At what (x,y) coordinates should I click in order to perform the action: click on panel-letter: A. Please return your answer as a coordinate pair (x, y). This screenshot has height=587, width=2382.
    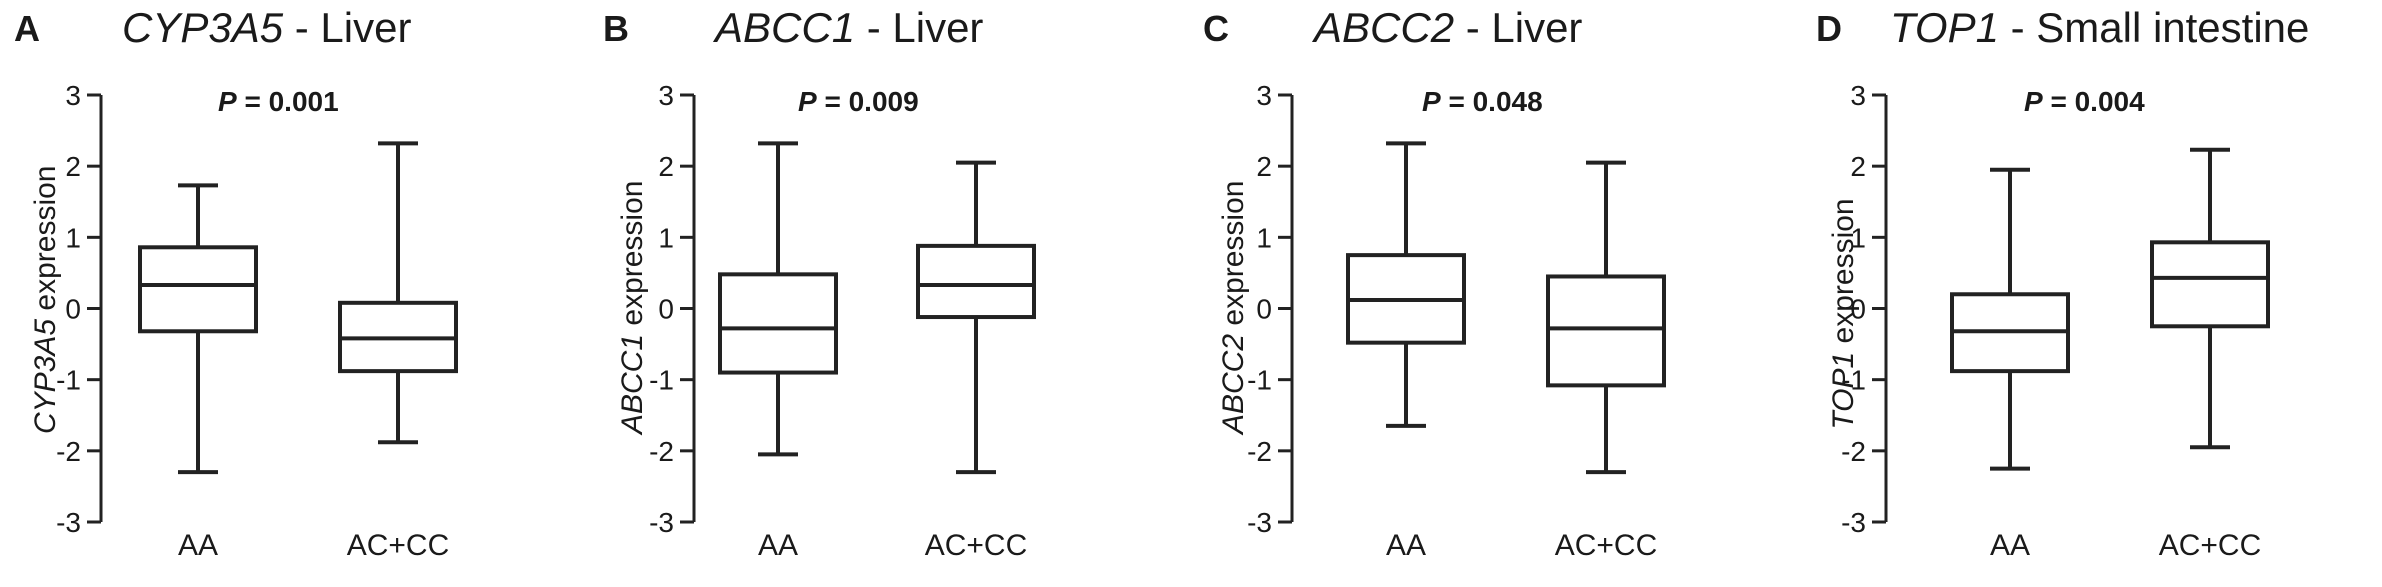
    Looking at the image, I should click on (27, 28).